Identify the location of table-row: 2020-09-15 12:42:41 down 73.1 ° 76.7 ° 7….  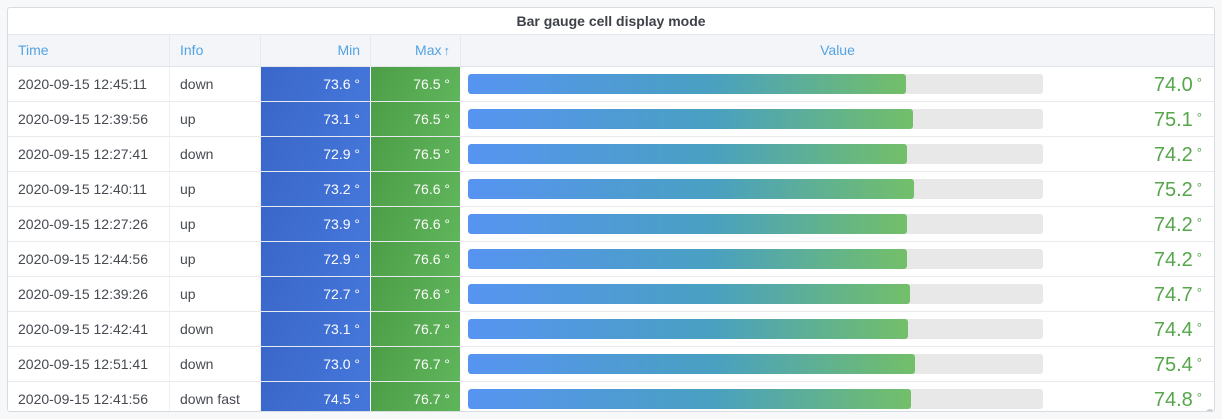
(611, 329).